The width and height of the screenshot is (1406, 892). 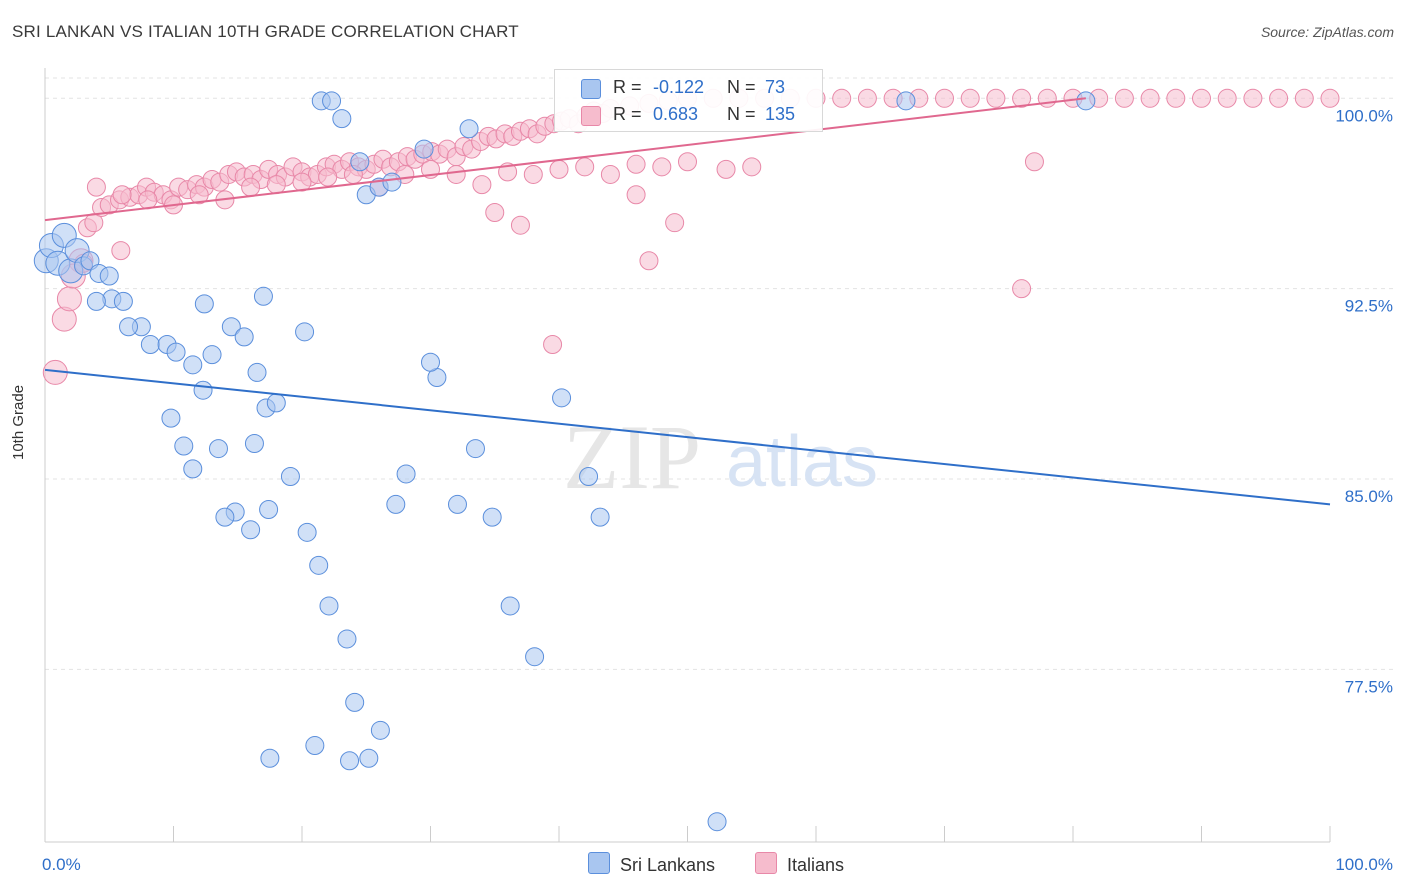 What do you see at coordinates (676, 114) in the screenshot?
I see `r-value: 0.683` at bounding box center [676, 114].